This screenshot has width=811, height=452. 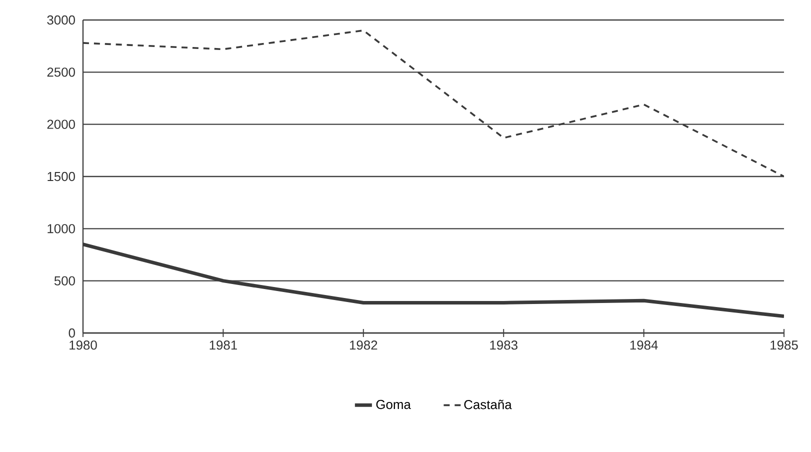 What do you see at coordinates (83, 345) in the screenshot?
I see `x-tick-label: 1980` at bounding box center [83, 345].